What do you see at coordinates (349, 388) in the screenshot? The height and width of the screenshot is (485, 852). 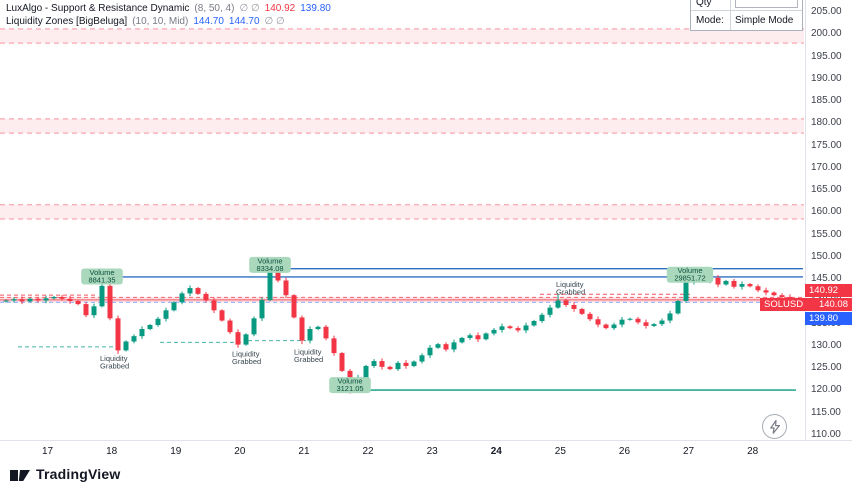 I see `svg-text: 3121.05` at bounding box center [349, 388].